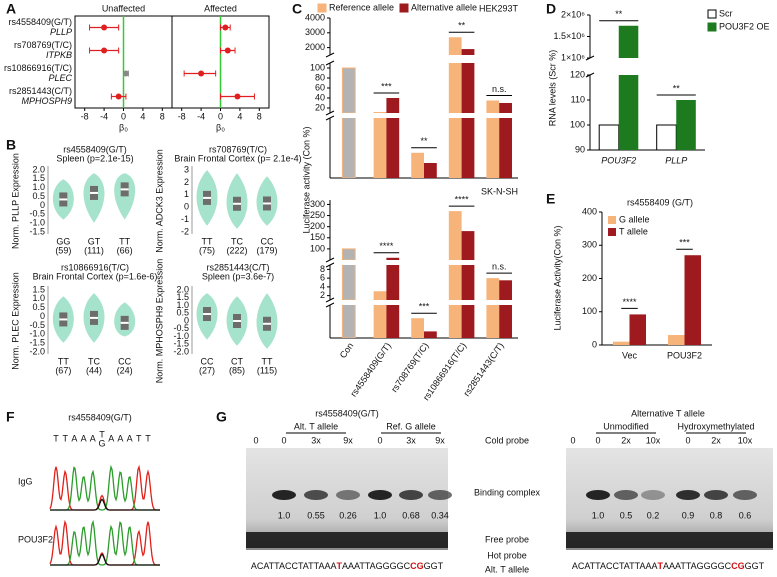 This screenshot has width=777, height=577. I want to click on panel-label: C, so click(297, 9).